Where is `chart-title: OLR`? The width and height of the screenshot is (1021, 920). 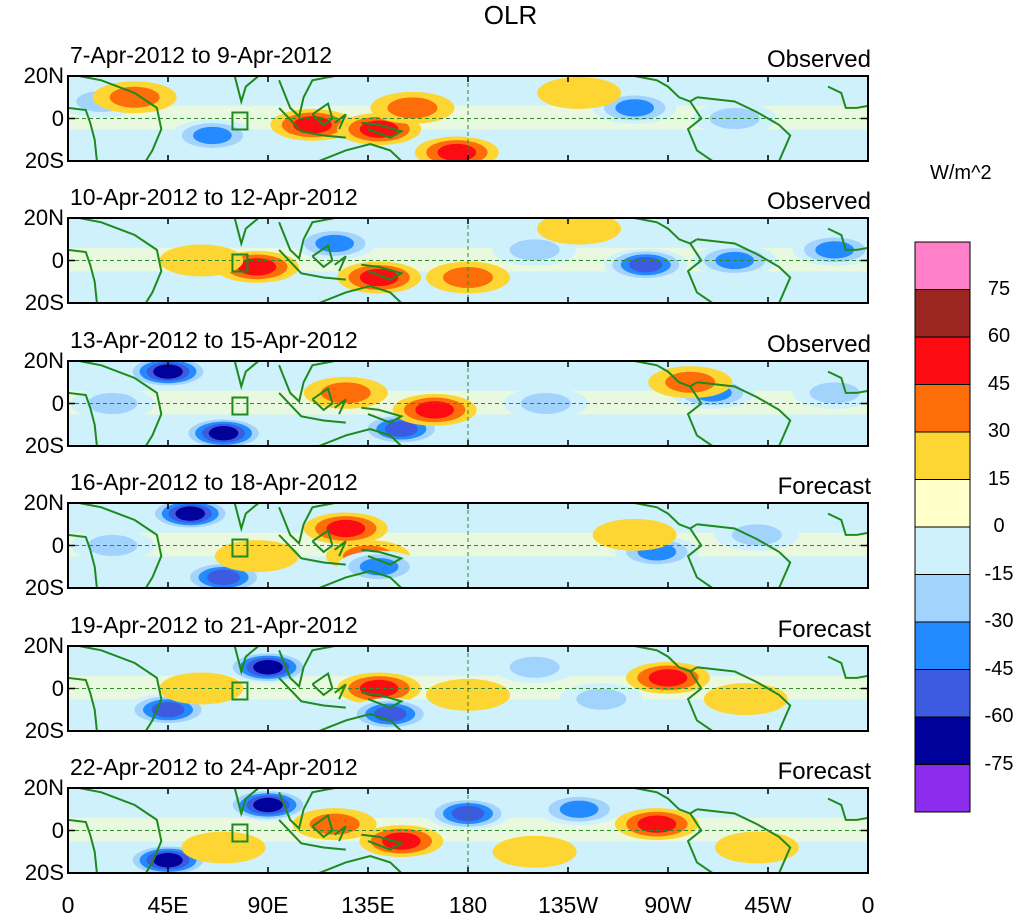
chart-title: OLR is located at coordinates (510, 15).